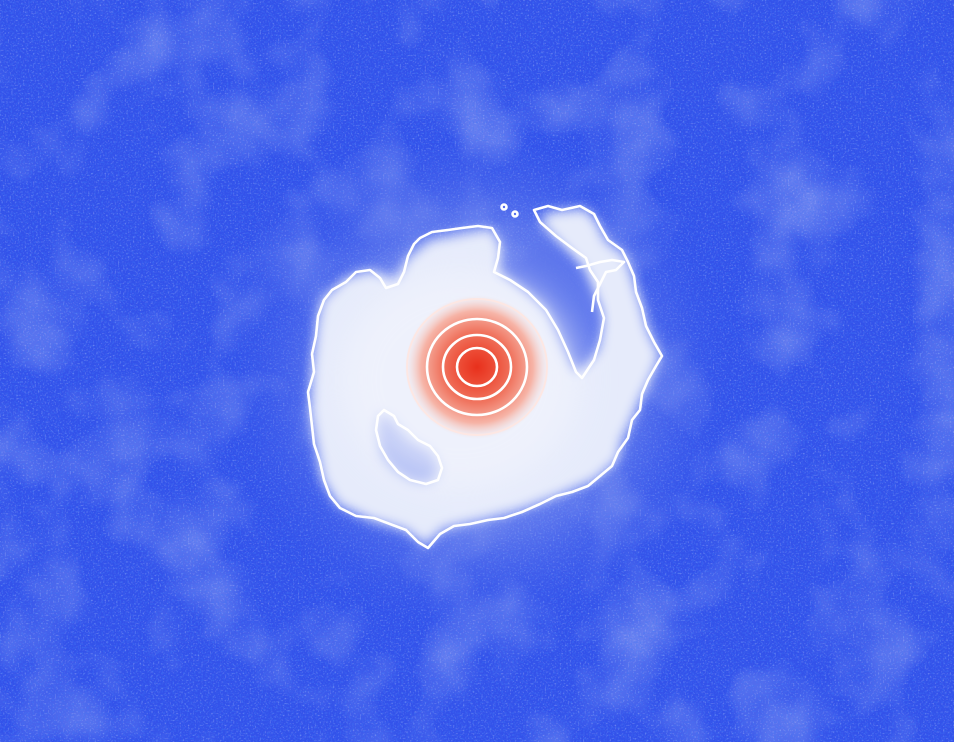 The image size is (954, 742). Describe the element at coordinates (550, 306) in the screenshot. I see `cloud-gap-upper-right` at that location.